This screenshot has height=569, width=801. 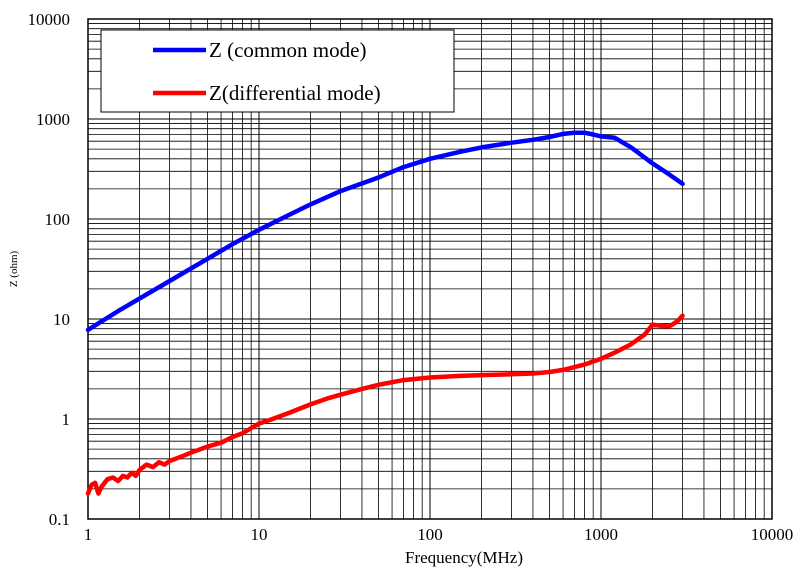 What do you see at coordinates (287, 50) in the screenshot?
I see `legend-label-common-mode: Z (common mode)` at bounding box center [287, 50].